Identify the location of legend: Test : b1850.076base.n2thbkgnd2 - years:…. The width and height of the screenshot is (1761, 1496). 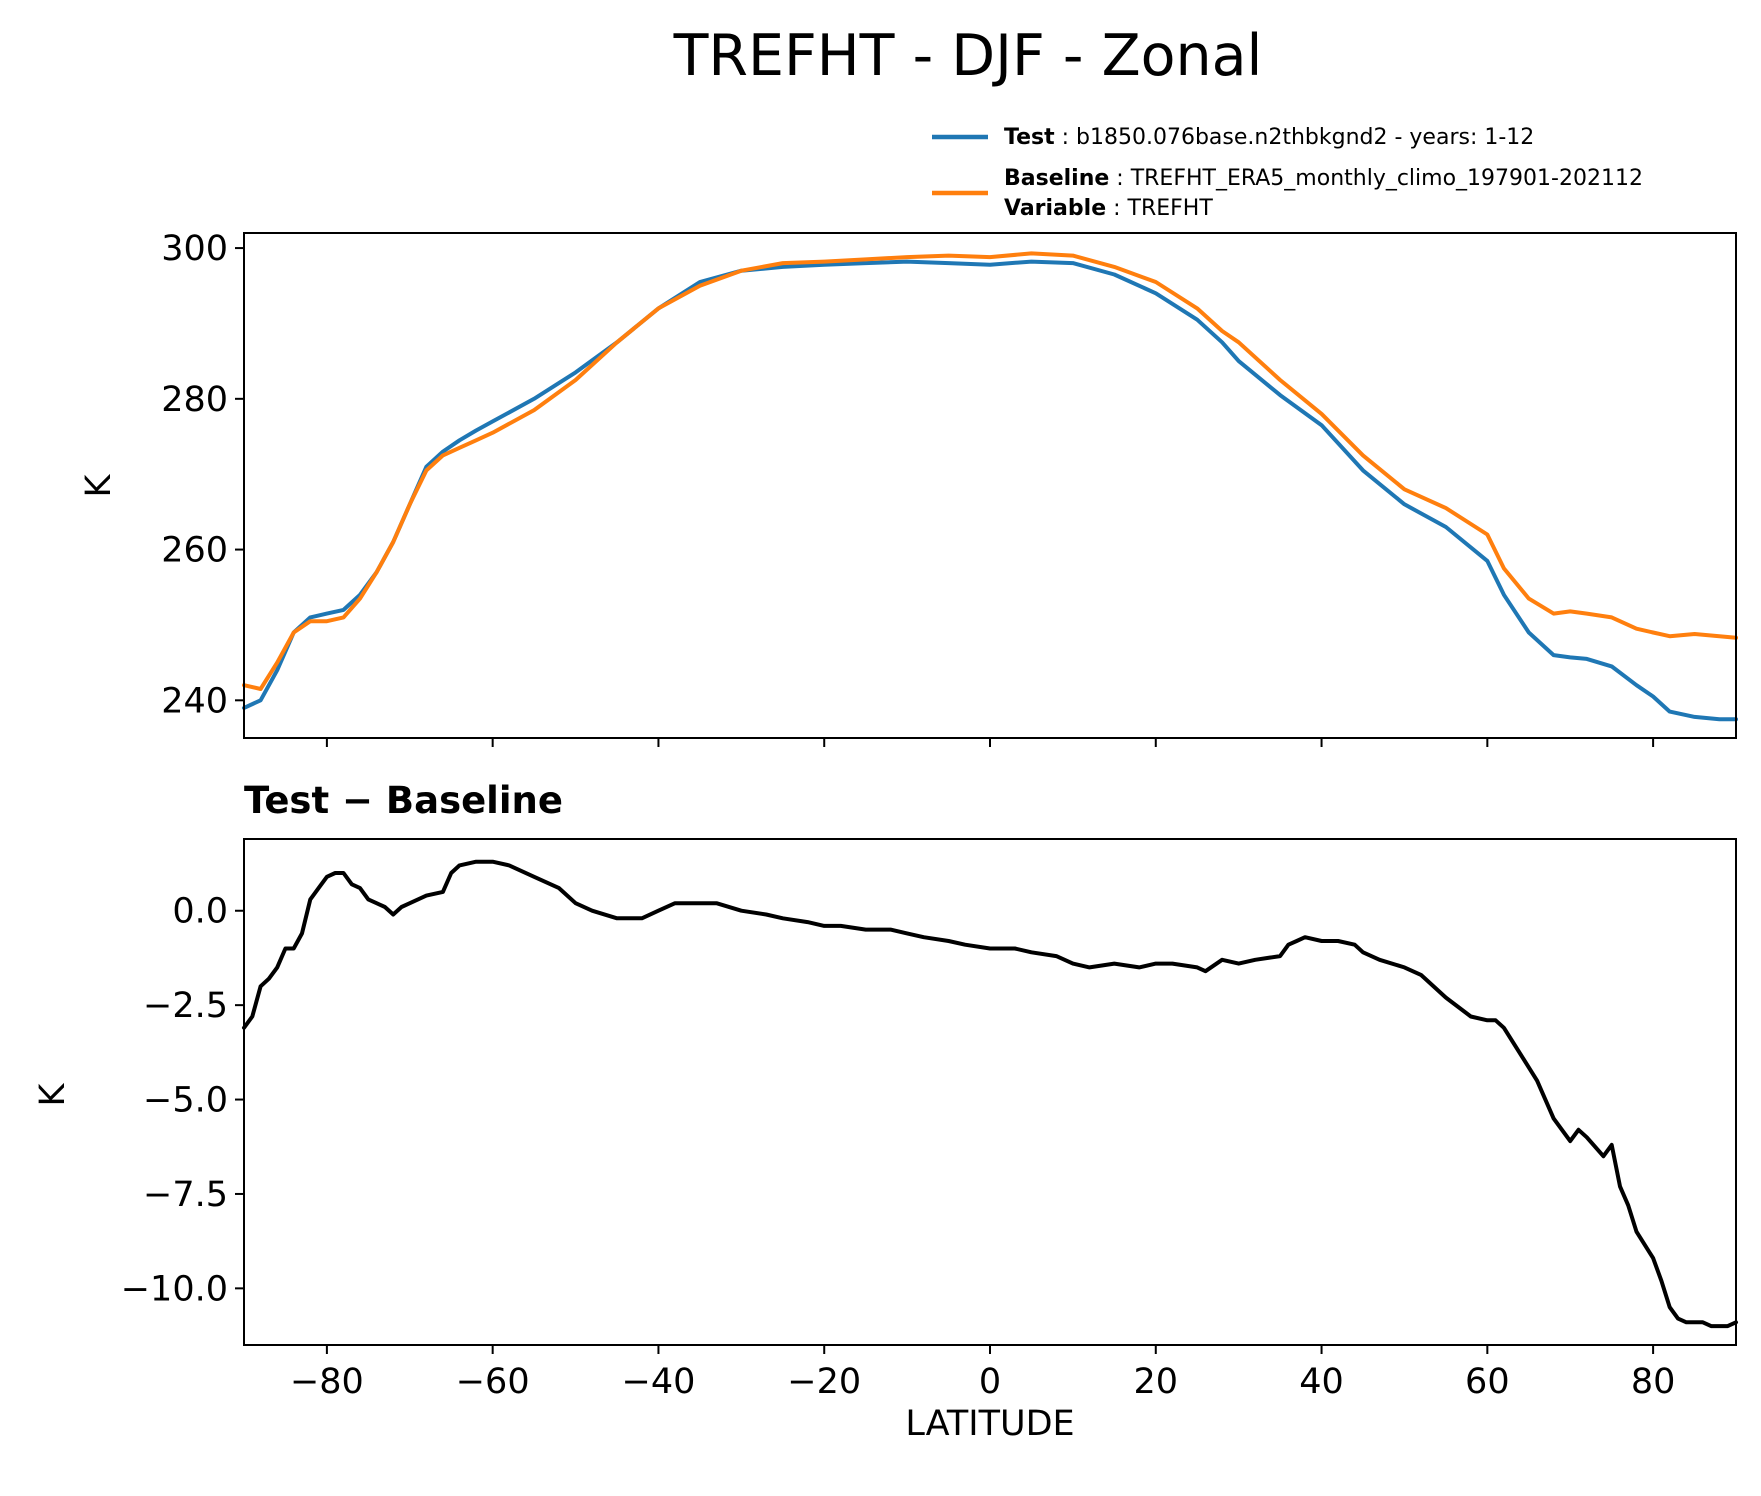
(1287, 173).